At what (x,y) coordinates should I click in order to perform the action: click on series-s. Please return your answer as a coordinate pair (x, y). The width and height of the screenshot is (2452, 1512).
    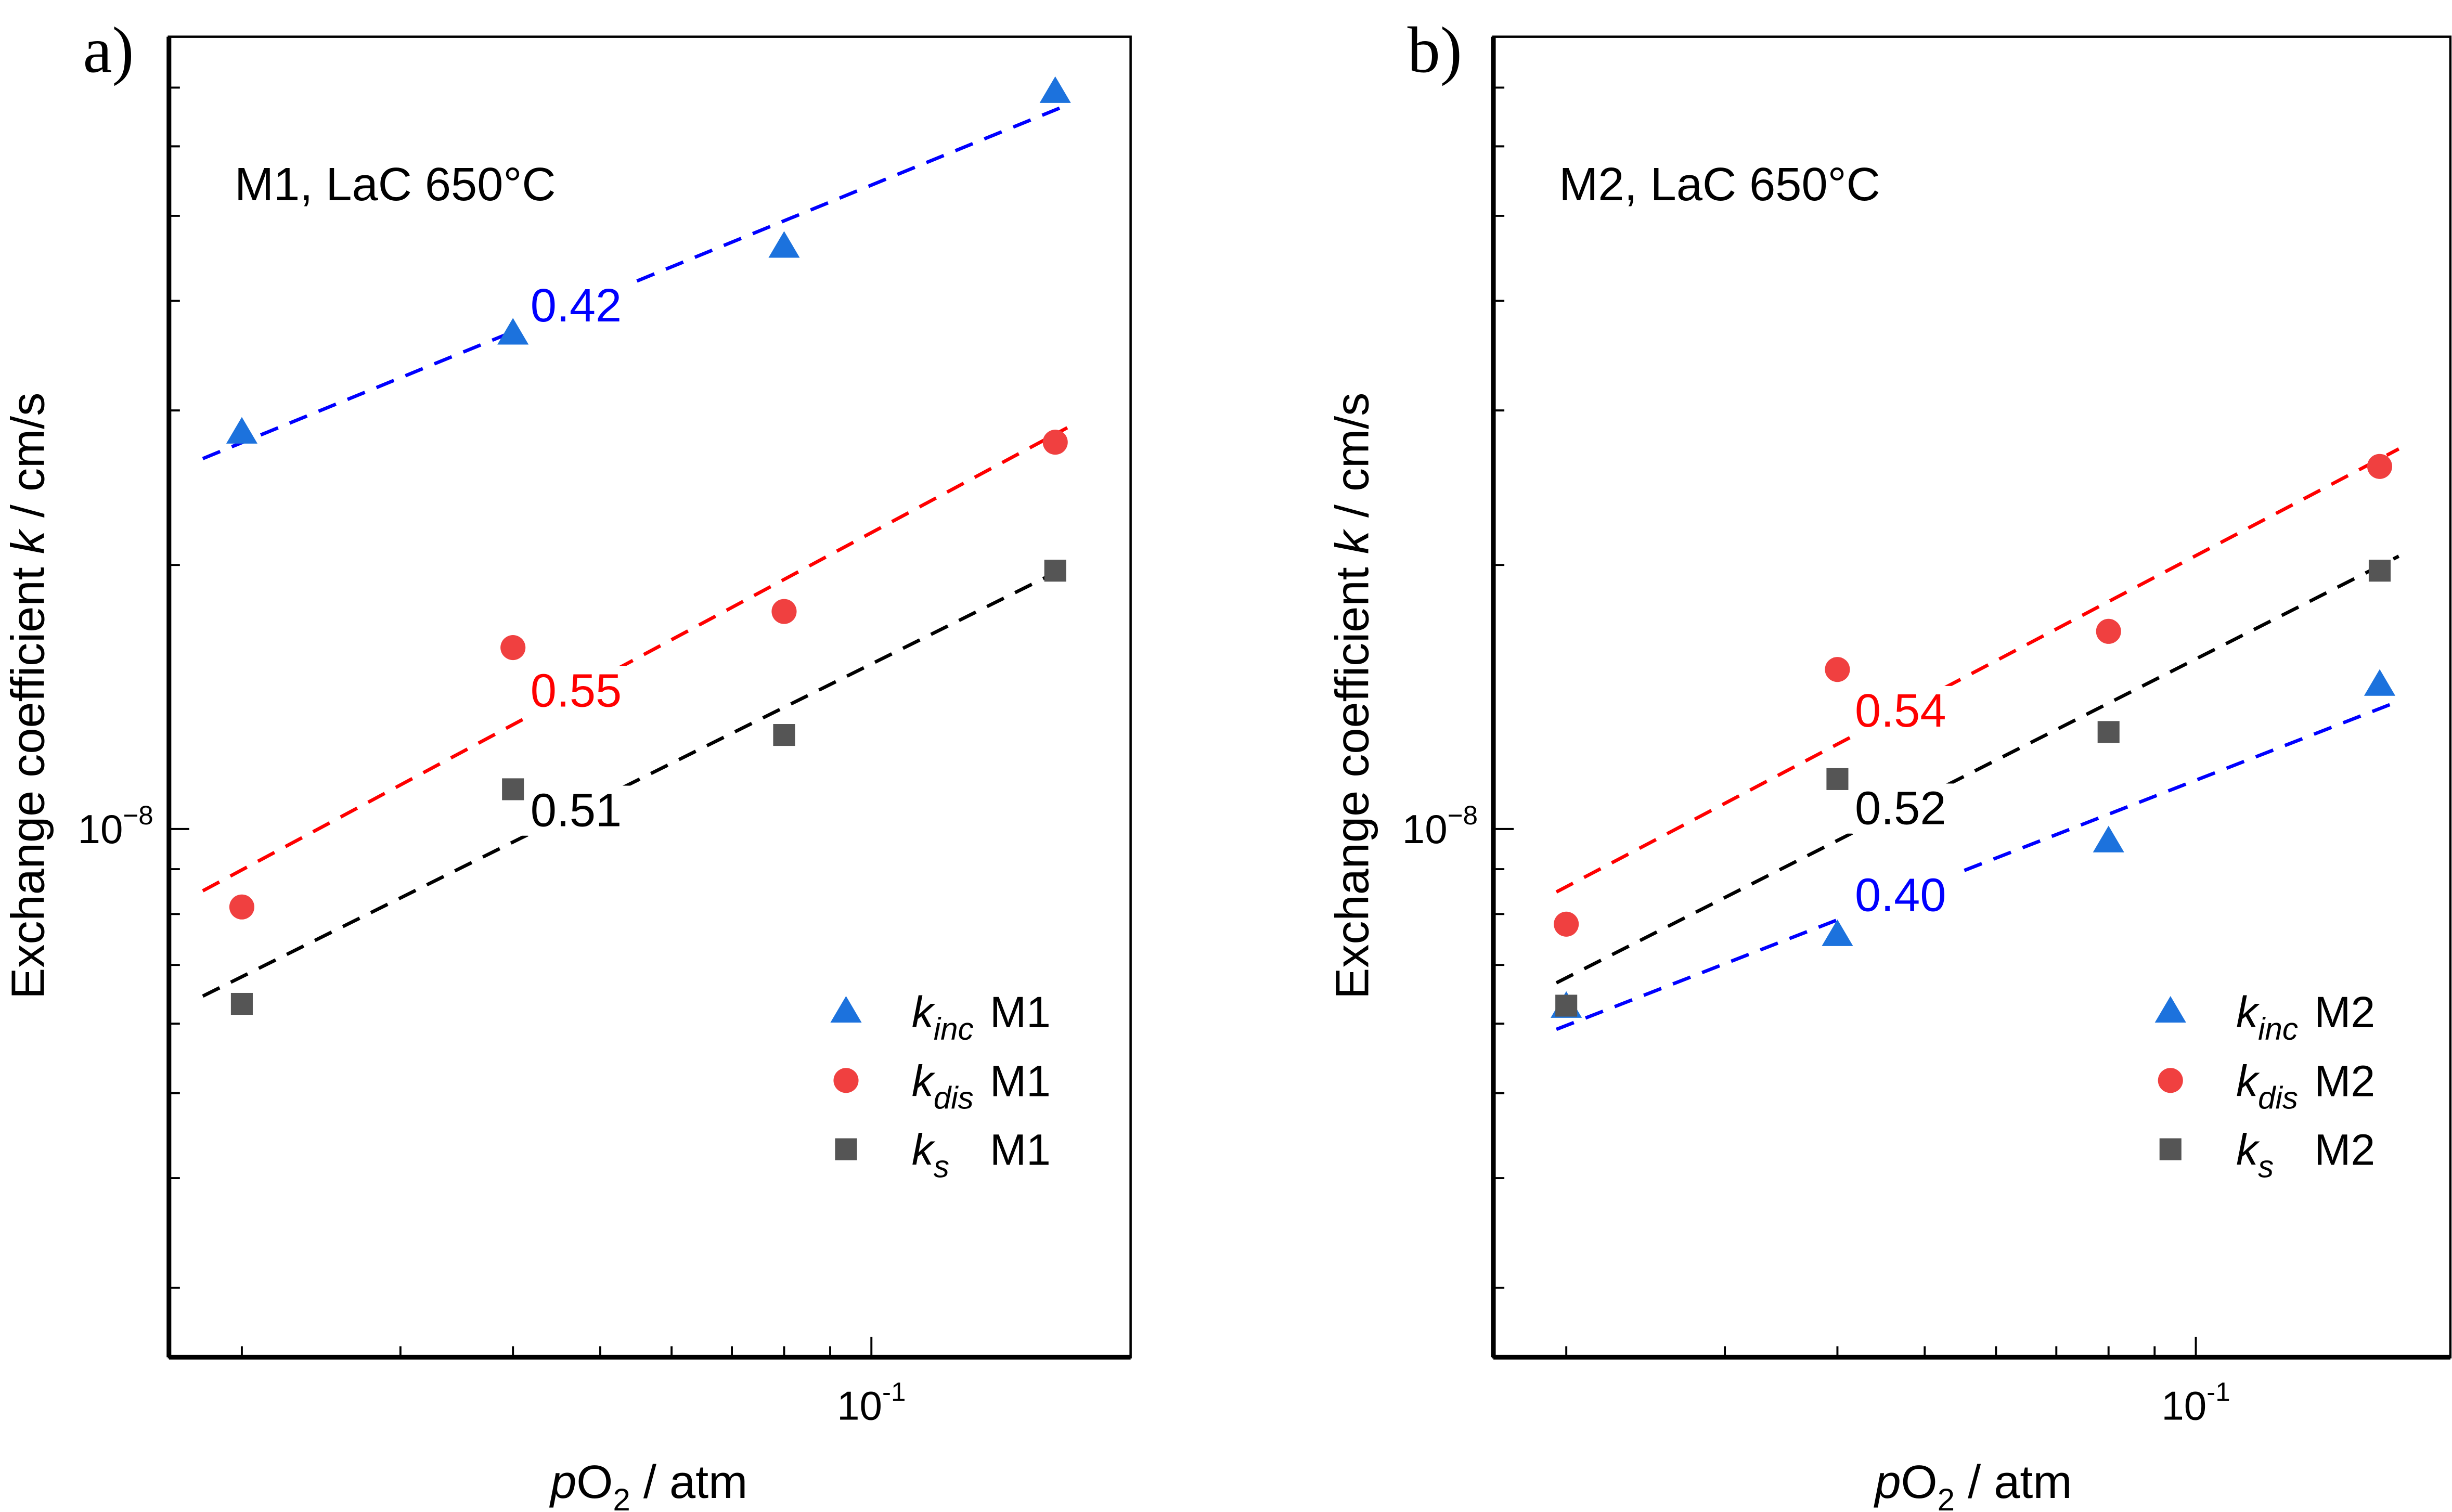
    Looking at the image, I should click on (648, 787).